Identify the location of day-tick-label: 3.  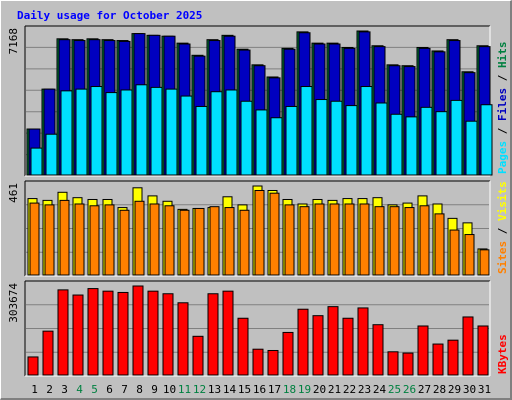
(64, 389).